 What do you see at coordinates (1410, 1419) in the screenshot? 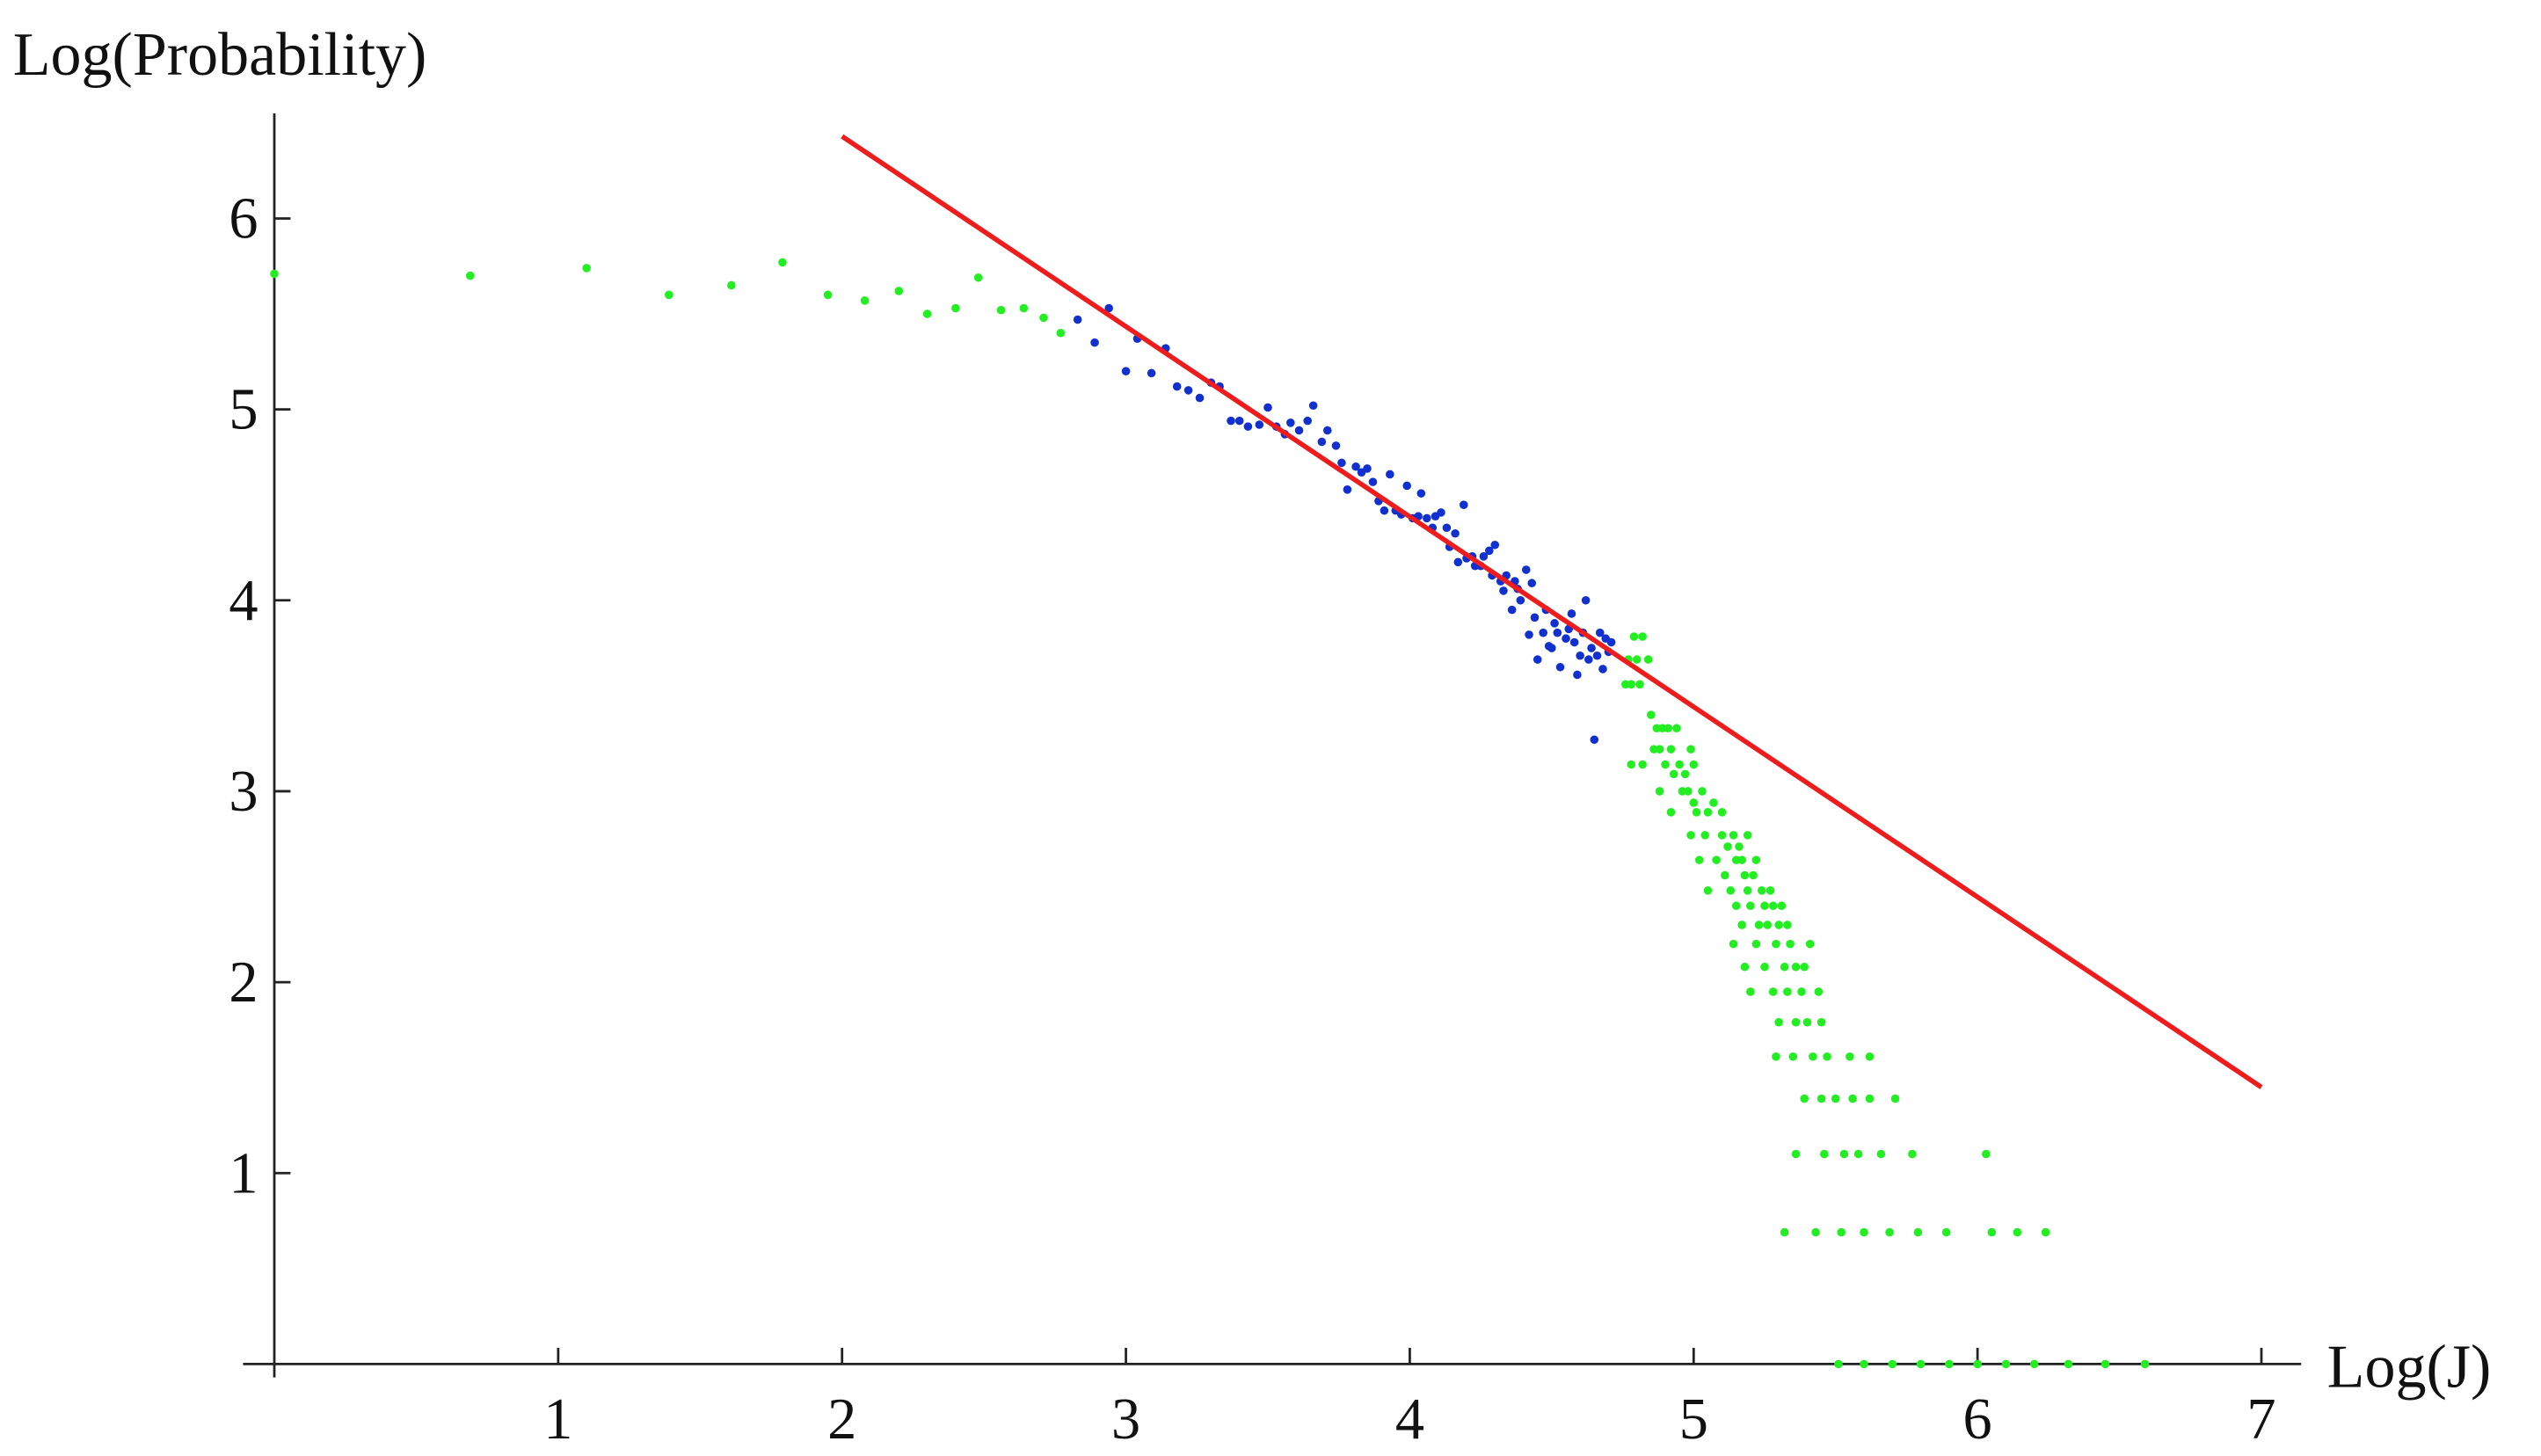
I see `x-tick-label: 4` at bounding box center [1410, 1419].